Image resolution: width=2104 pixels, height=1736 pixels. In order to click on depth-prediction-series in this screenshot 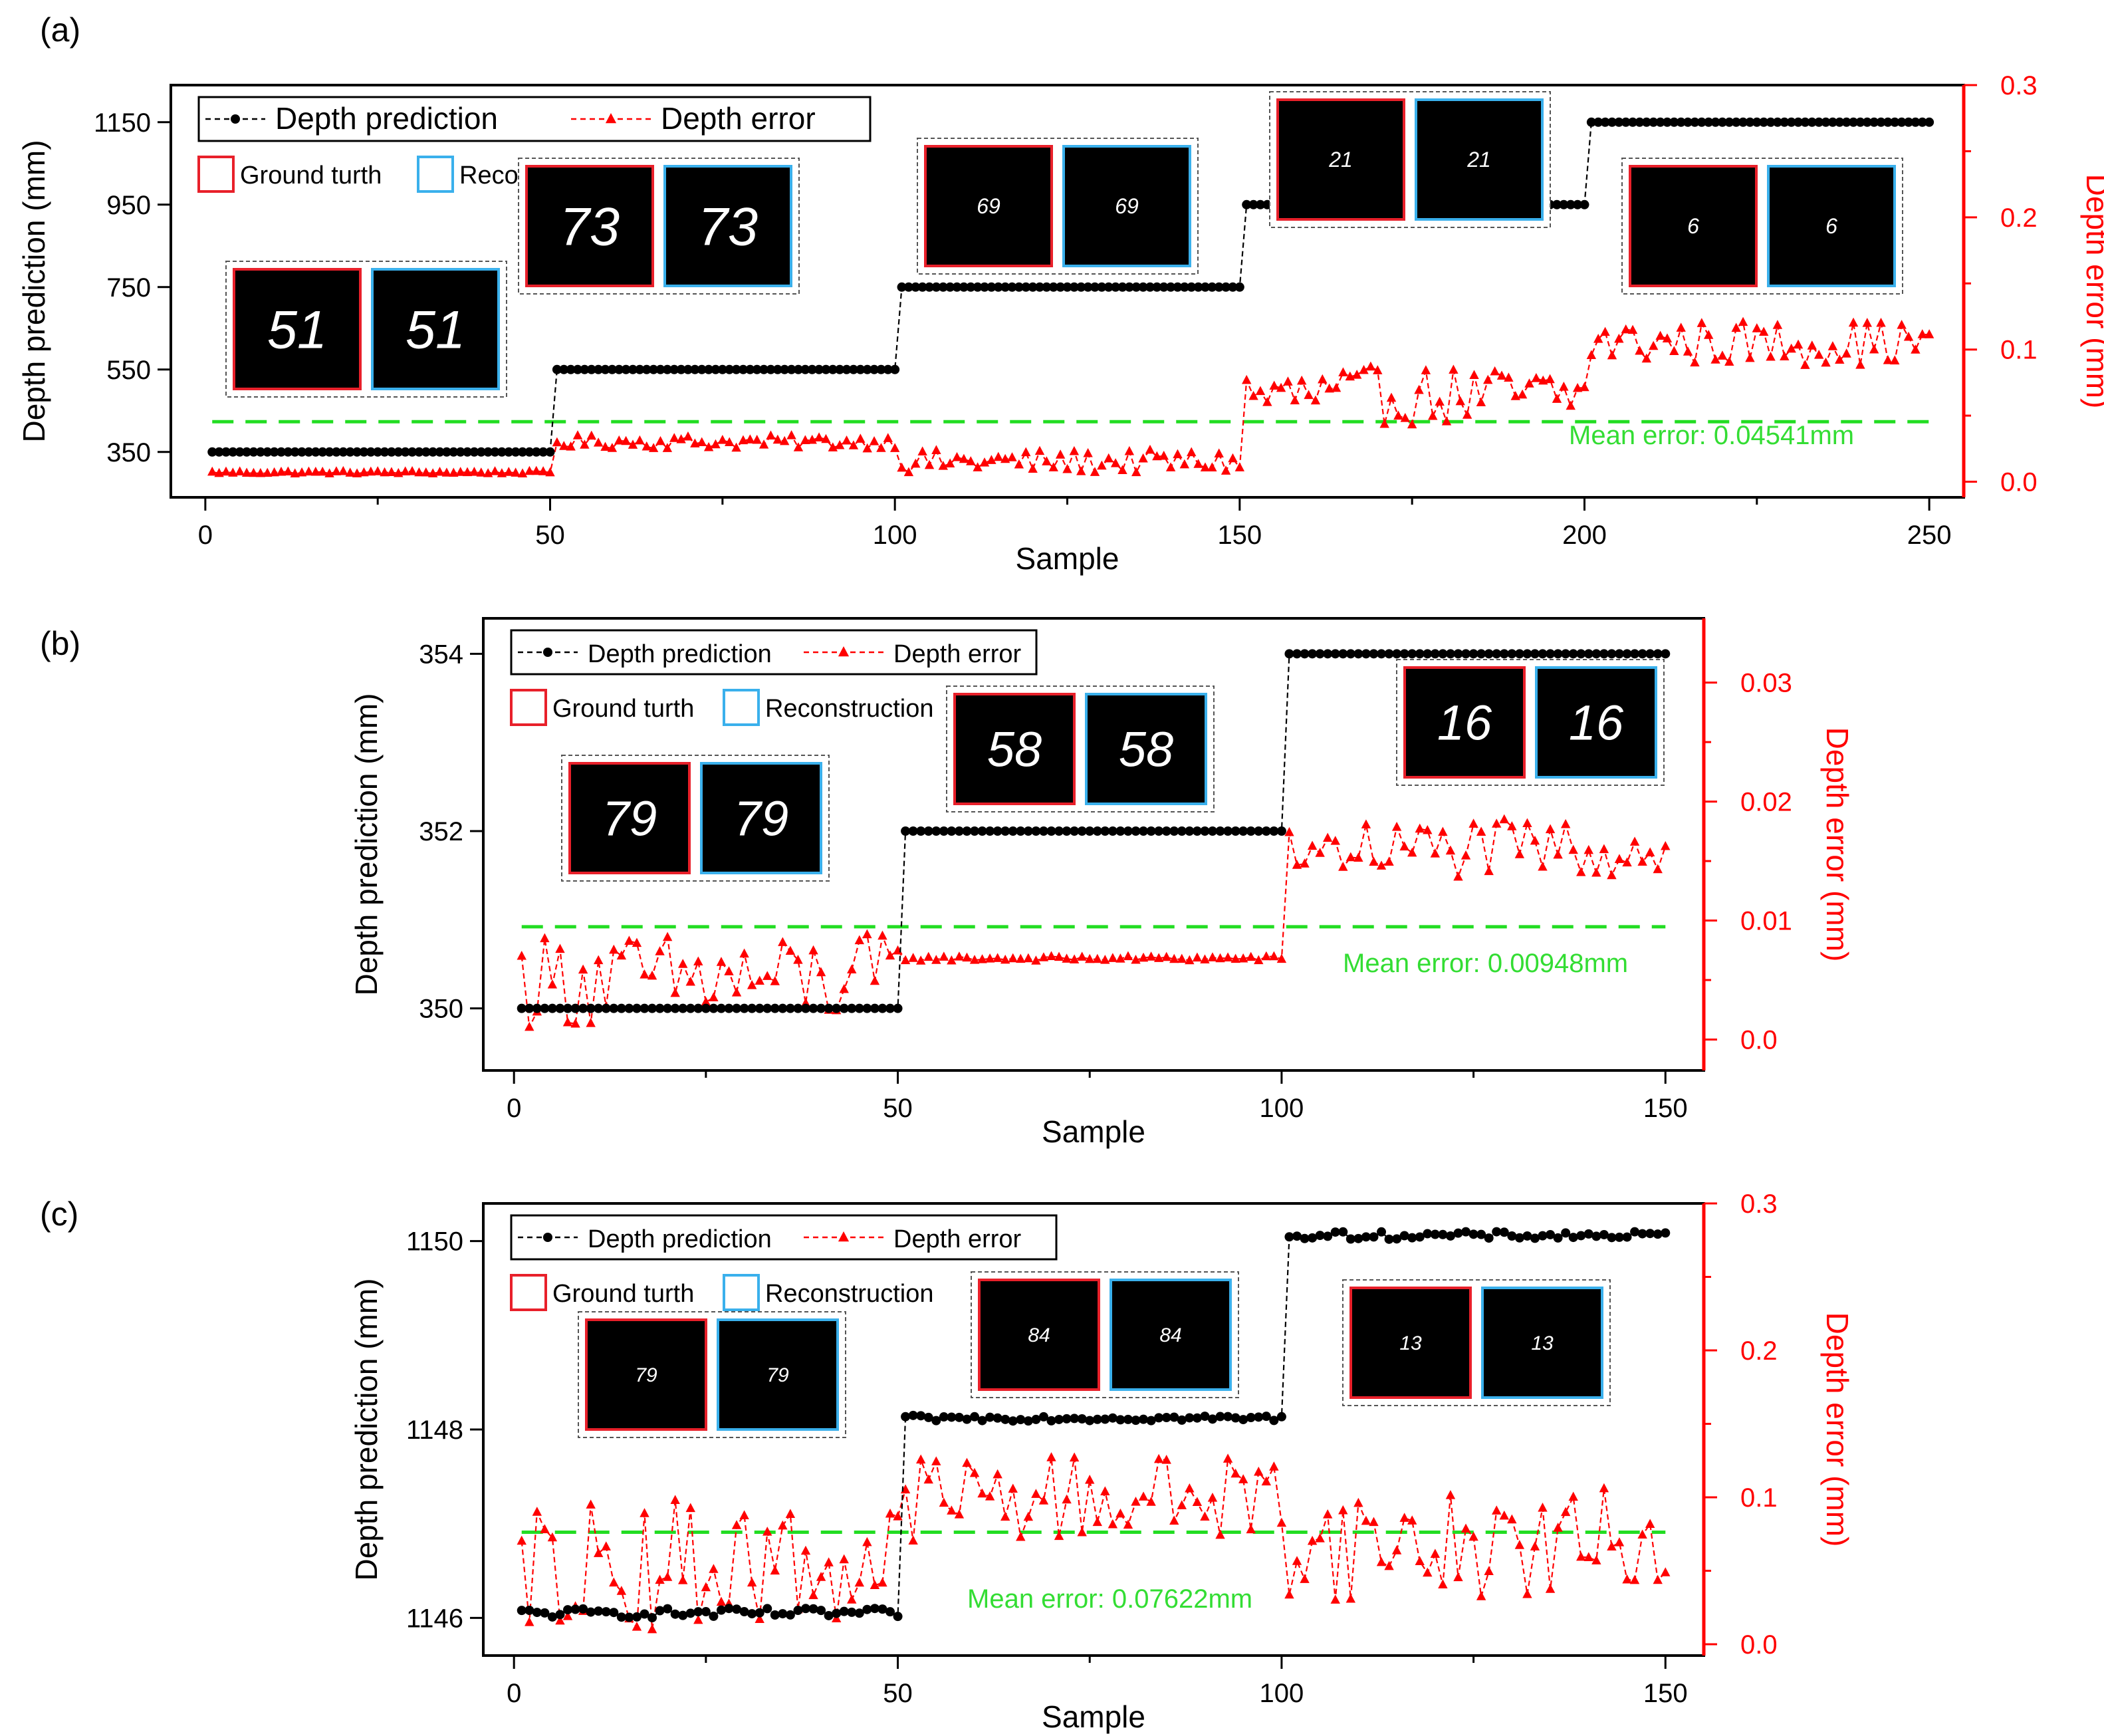, I will do `click(1094, 831)`.